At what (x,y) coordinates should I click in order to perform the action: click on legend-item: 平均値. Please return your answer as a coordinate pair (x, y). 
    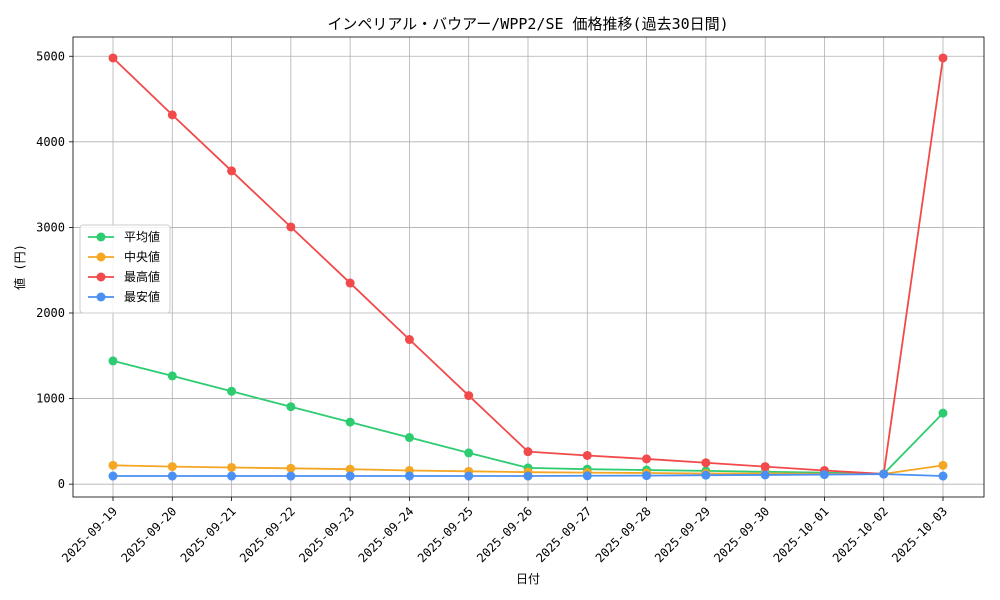
    Looking at the image, I should click on (124, 236).